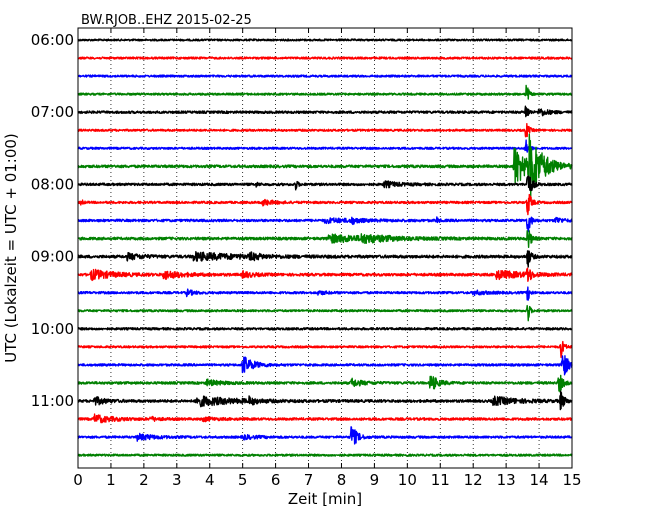 The image size is (650, 520). Describe the element at coordinates (539, 480) in the screenshot. I see `x-tick-label-14: 14` at that location.